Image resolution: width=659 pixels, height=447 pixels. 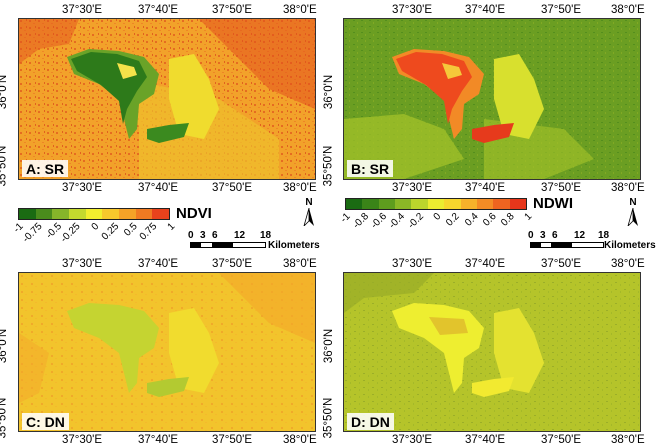 What do you see at coordinates (328, 166) in the screenshot?
I see `lat-tick-b-2: 35°50'N` at bounding box center [328, 166].